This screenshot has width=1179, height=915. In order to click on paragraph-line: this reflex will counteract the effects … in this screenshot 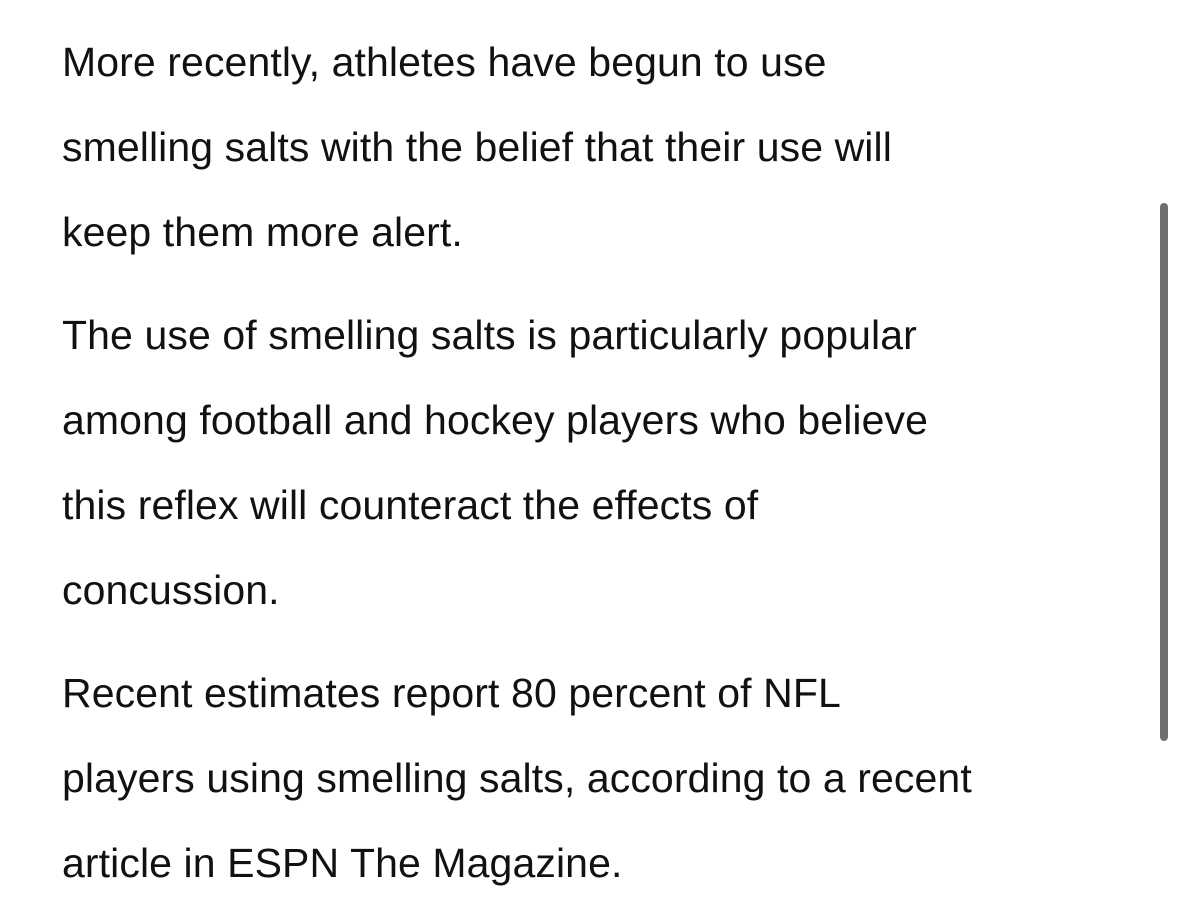, I will do `click(410, 505)`.